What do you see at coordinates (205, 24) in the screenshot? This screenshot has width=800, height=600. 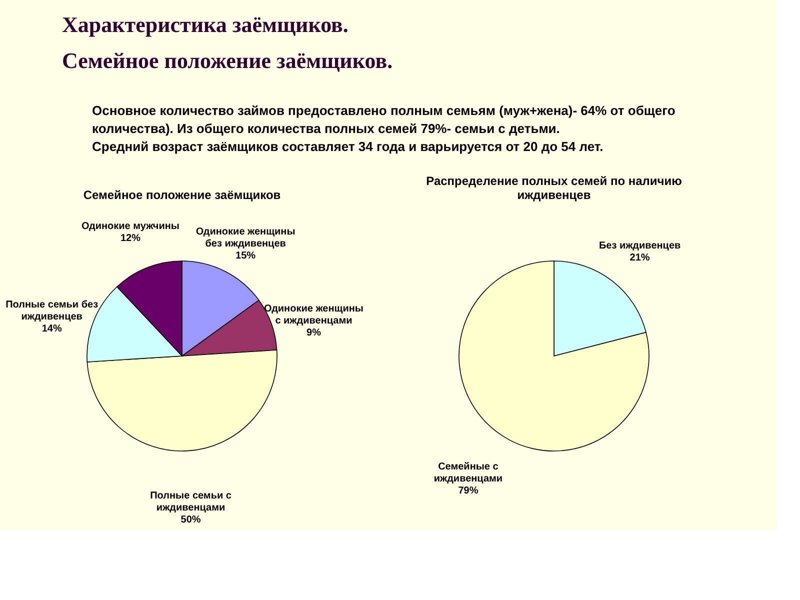 I see `text: Характеристика заёмщиков.` at bounding box center [205, 24].